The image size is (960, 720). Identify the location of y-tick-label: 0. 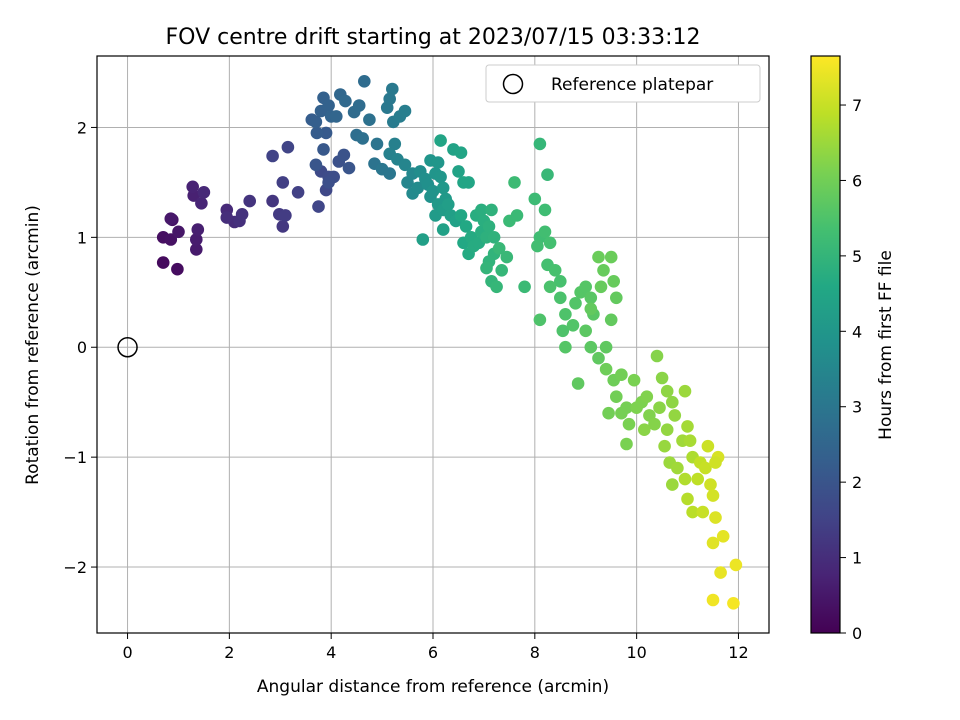
(82, 347).